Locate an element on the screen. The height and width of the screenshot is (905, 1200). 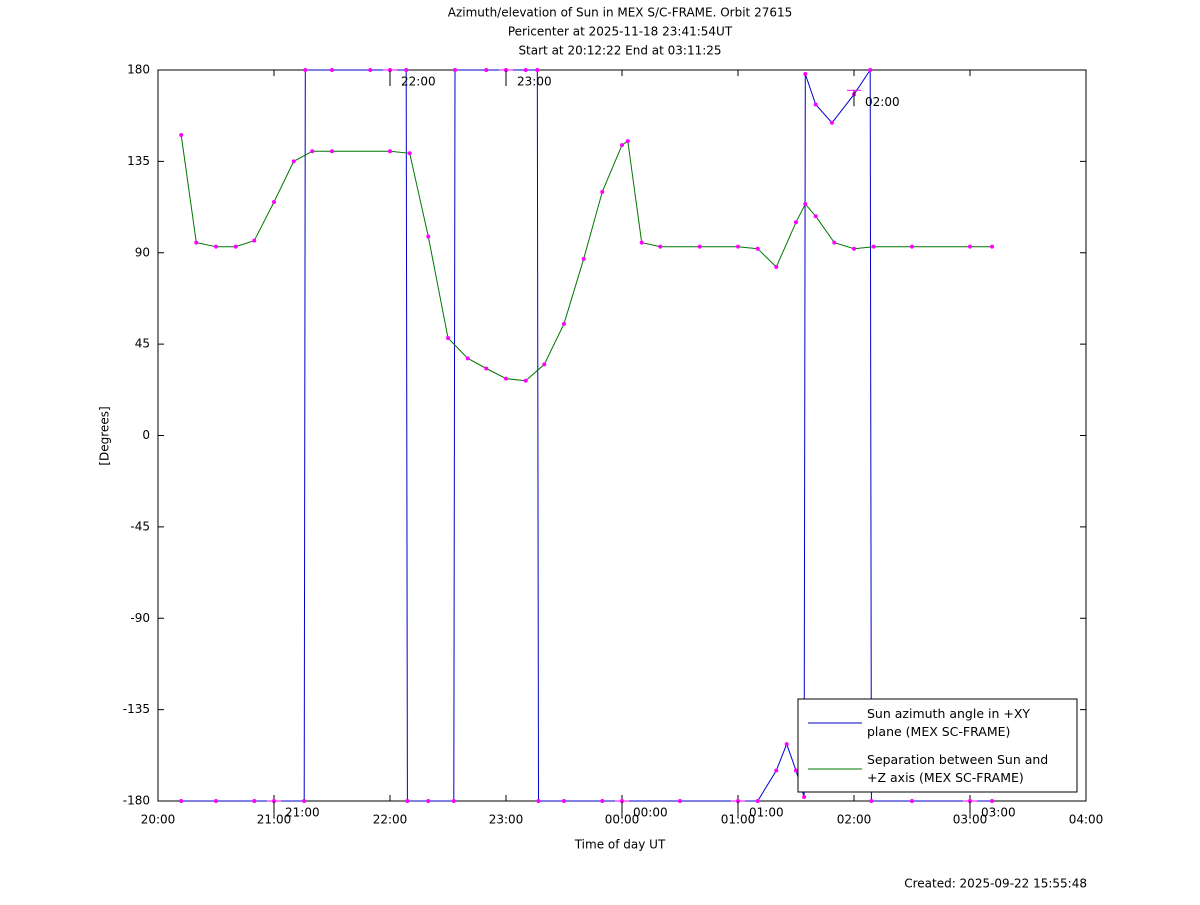
x-tick-label: 04:00 is located at coordinates (1086, 820).